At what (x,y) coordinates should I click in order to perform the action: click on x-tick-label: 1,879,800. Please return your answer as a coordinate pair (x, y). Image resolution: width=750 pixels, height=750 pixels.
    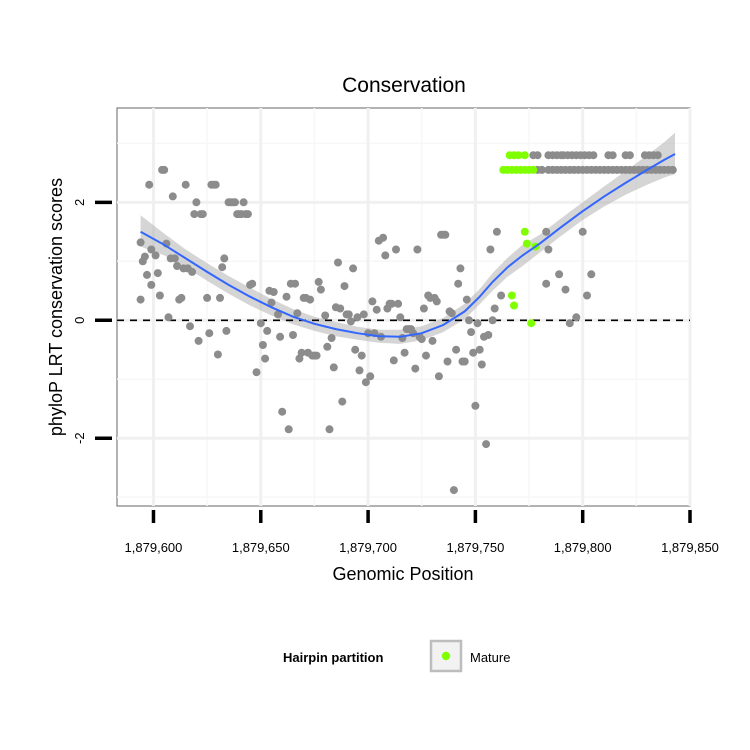
    Looking at the image, I should click on (583, 547).